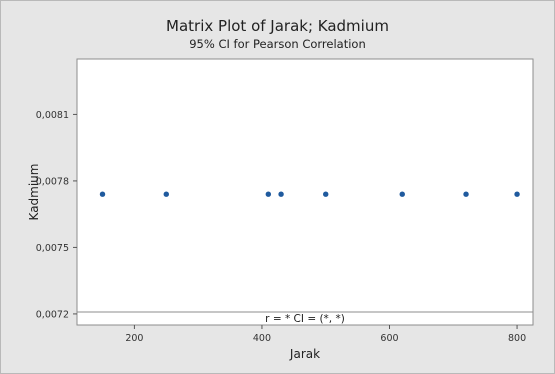 This screenshot has width=555, height=374. What do you see at coordinates (389, 338) in the screenshot?
I see `x-tick-label: 600` at bounding box center [389, 338].